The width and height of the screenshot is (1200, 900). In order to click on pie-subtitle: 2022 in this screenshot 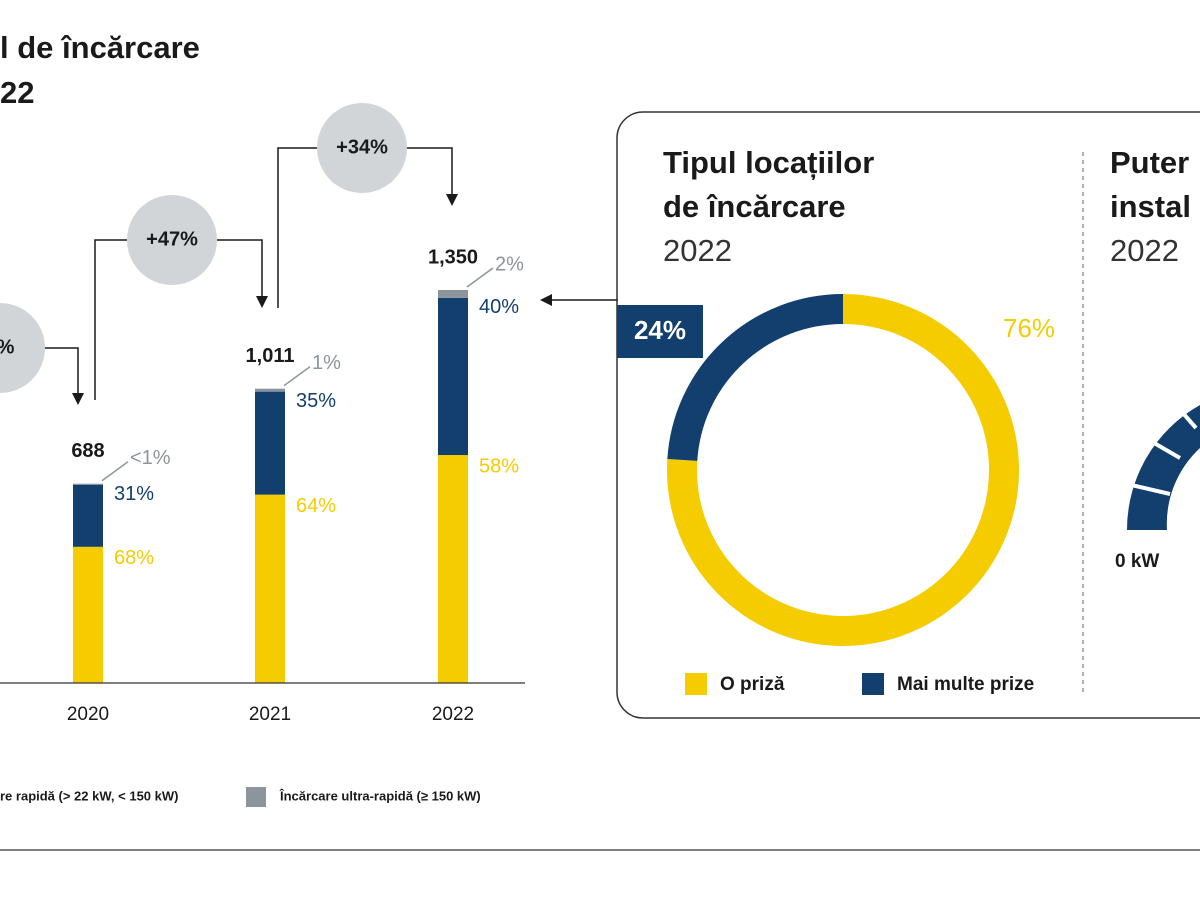, I will do `click(697, 250)`.